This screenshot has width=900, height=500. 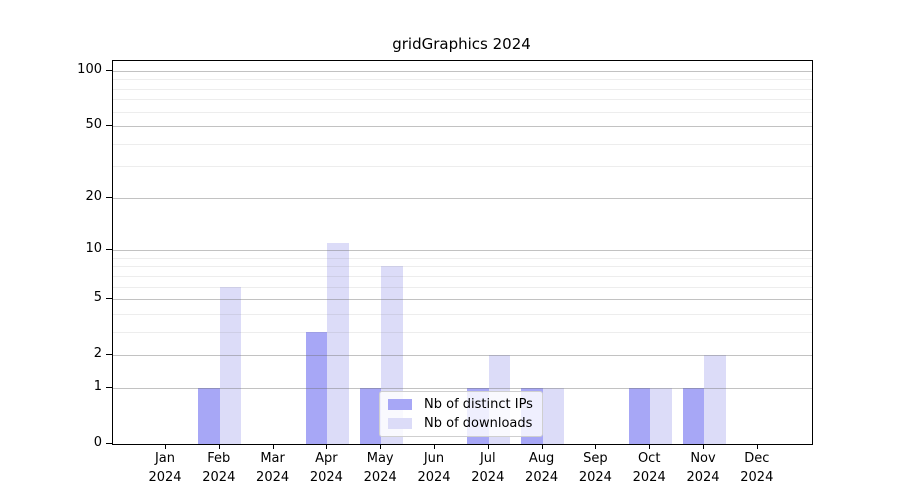 What do you see at coordinates (338, 343) in the screenshot?
I see `bar-downloads-apr` at bounding box center [338, 343].